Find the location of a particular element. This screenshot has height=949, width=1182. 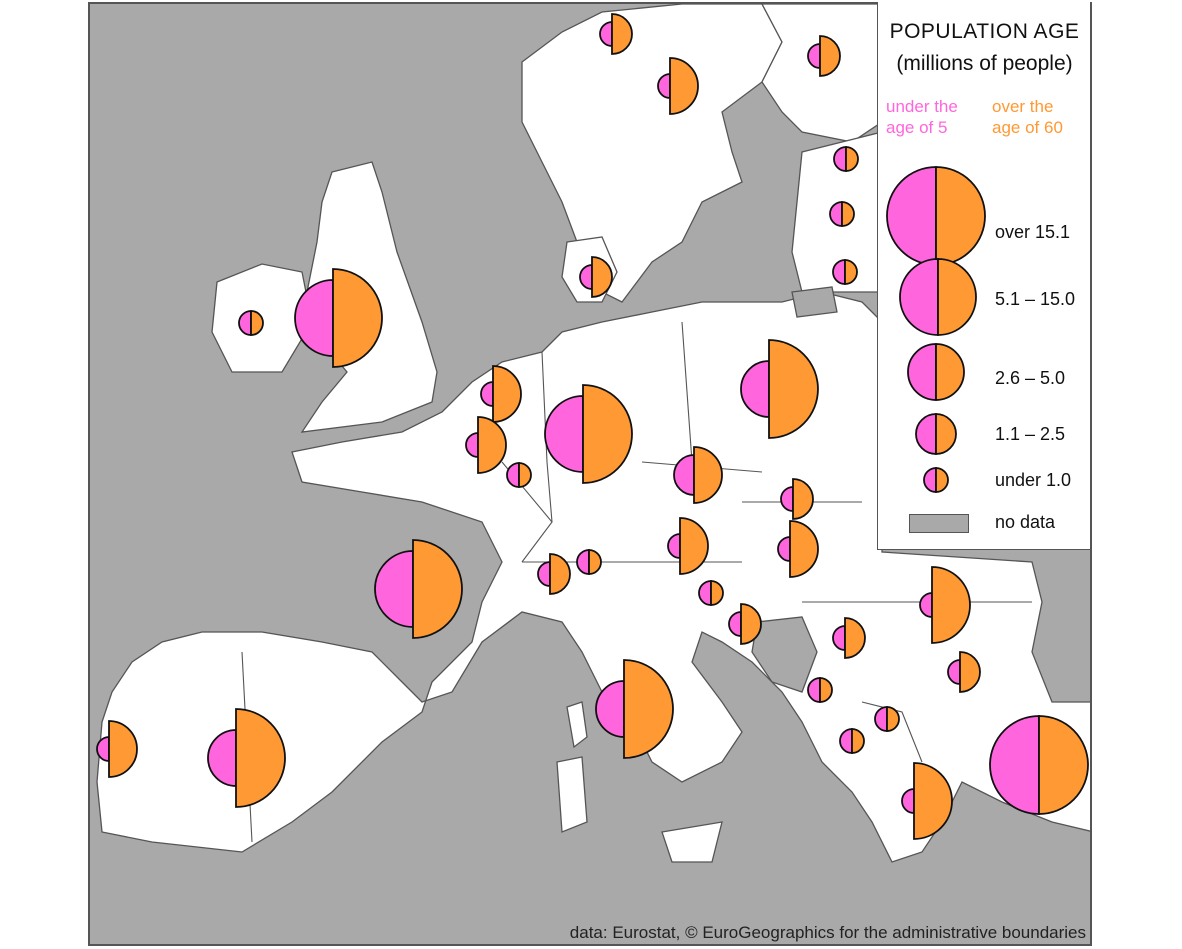

legend-class-2: 1.1 – 2.5 is located at coordinates (1030, 434).